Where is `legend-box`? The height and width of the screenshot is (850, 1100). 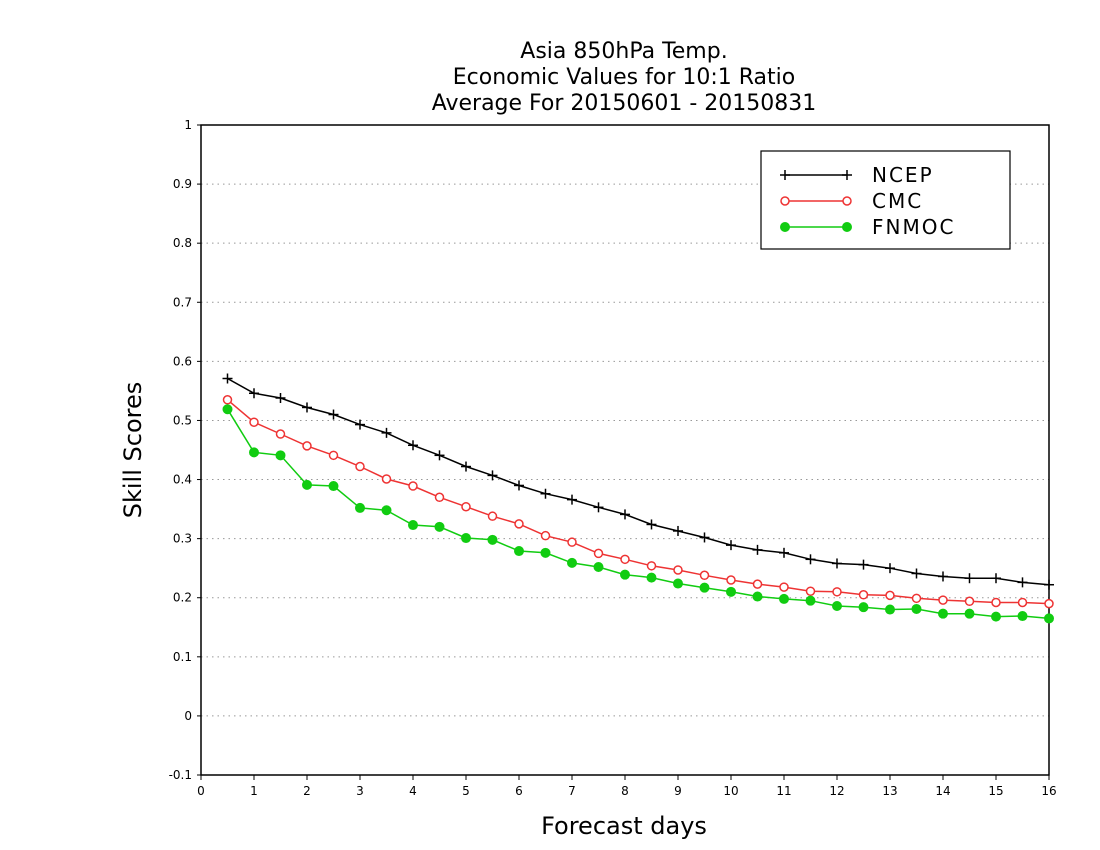
legend-box is located at coordinates (885, 200).